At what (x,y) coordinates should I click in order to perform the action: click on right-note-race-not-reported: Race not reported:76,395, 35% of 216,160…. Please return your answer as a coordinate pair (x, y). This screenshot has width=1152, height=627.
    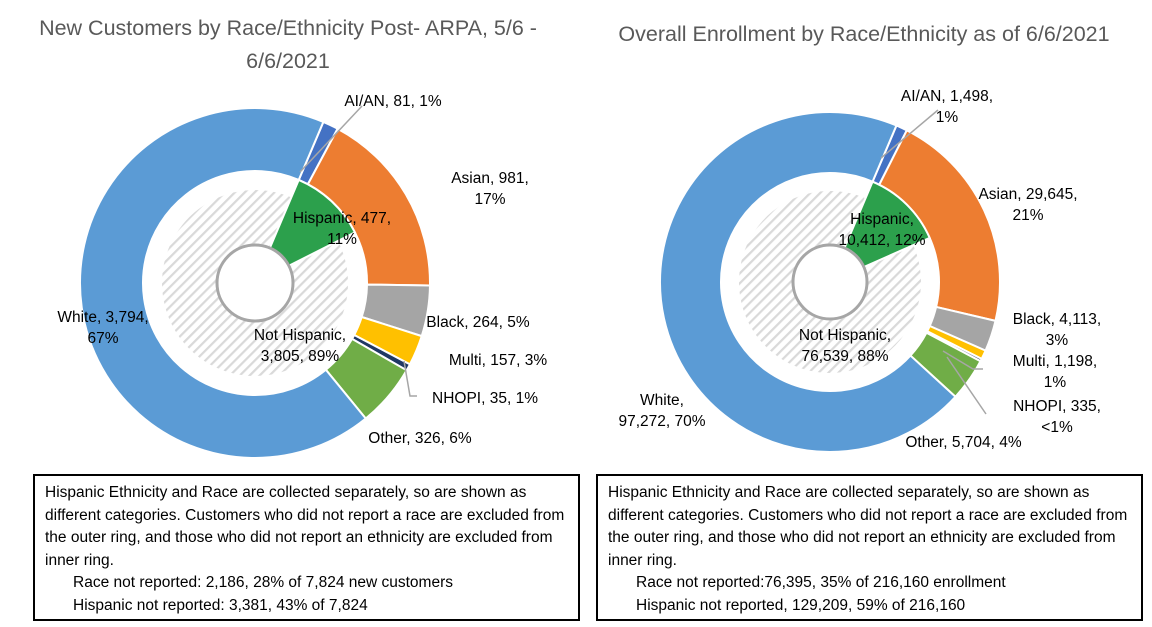
    Looking at the image, I should click on (821, 582).